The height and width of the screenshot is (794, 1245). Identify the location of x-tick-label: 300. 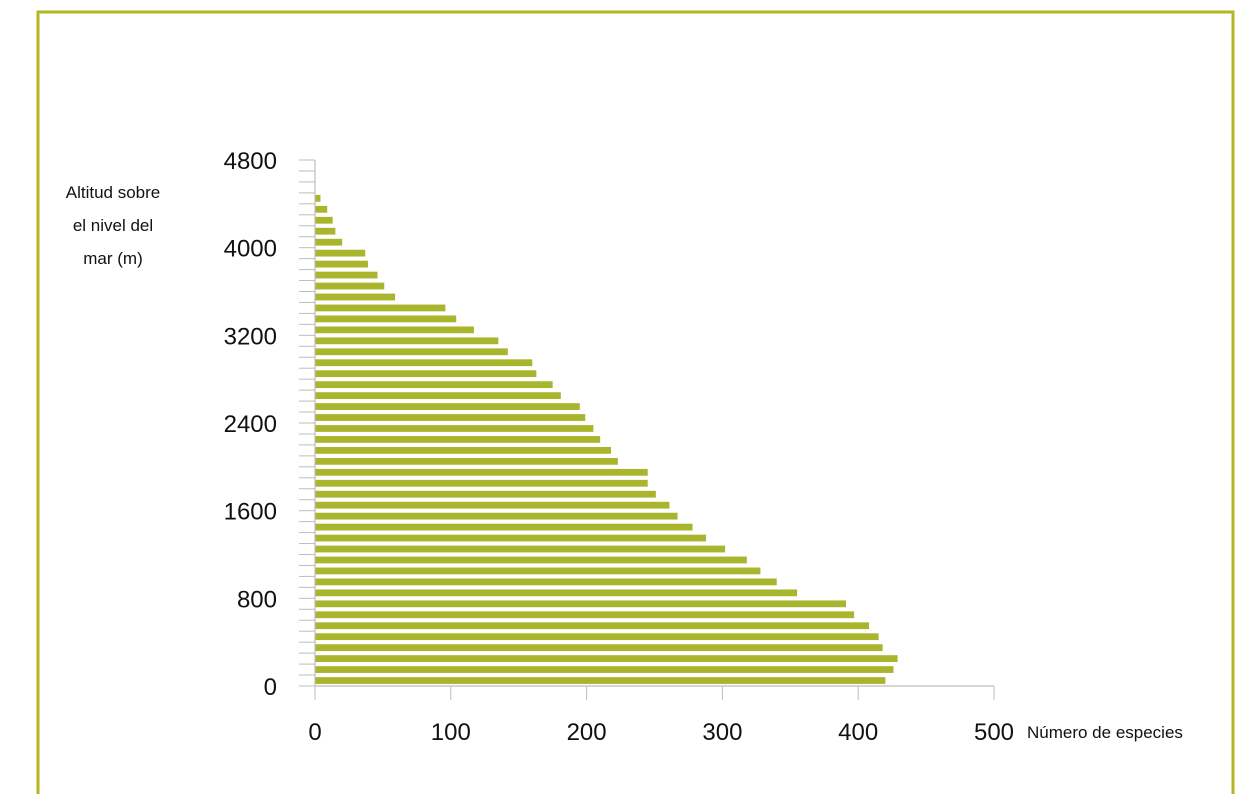
(722, 732).